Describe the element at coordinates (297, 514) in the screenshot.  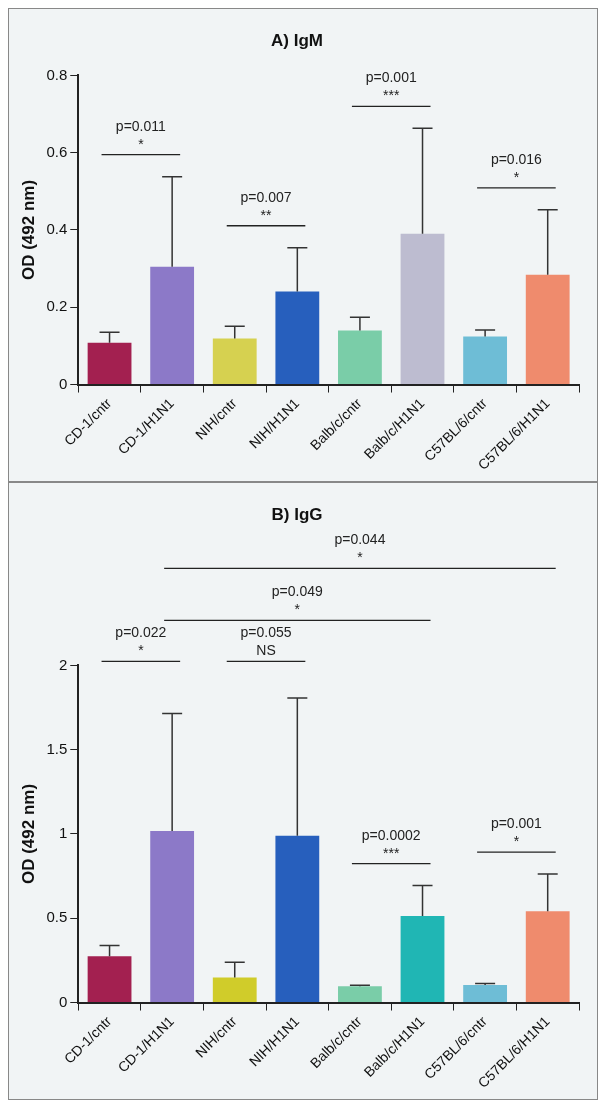
I see `chart-title: B) IgG` at that location.